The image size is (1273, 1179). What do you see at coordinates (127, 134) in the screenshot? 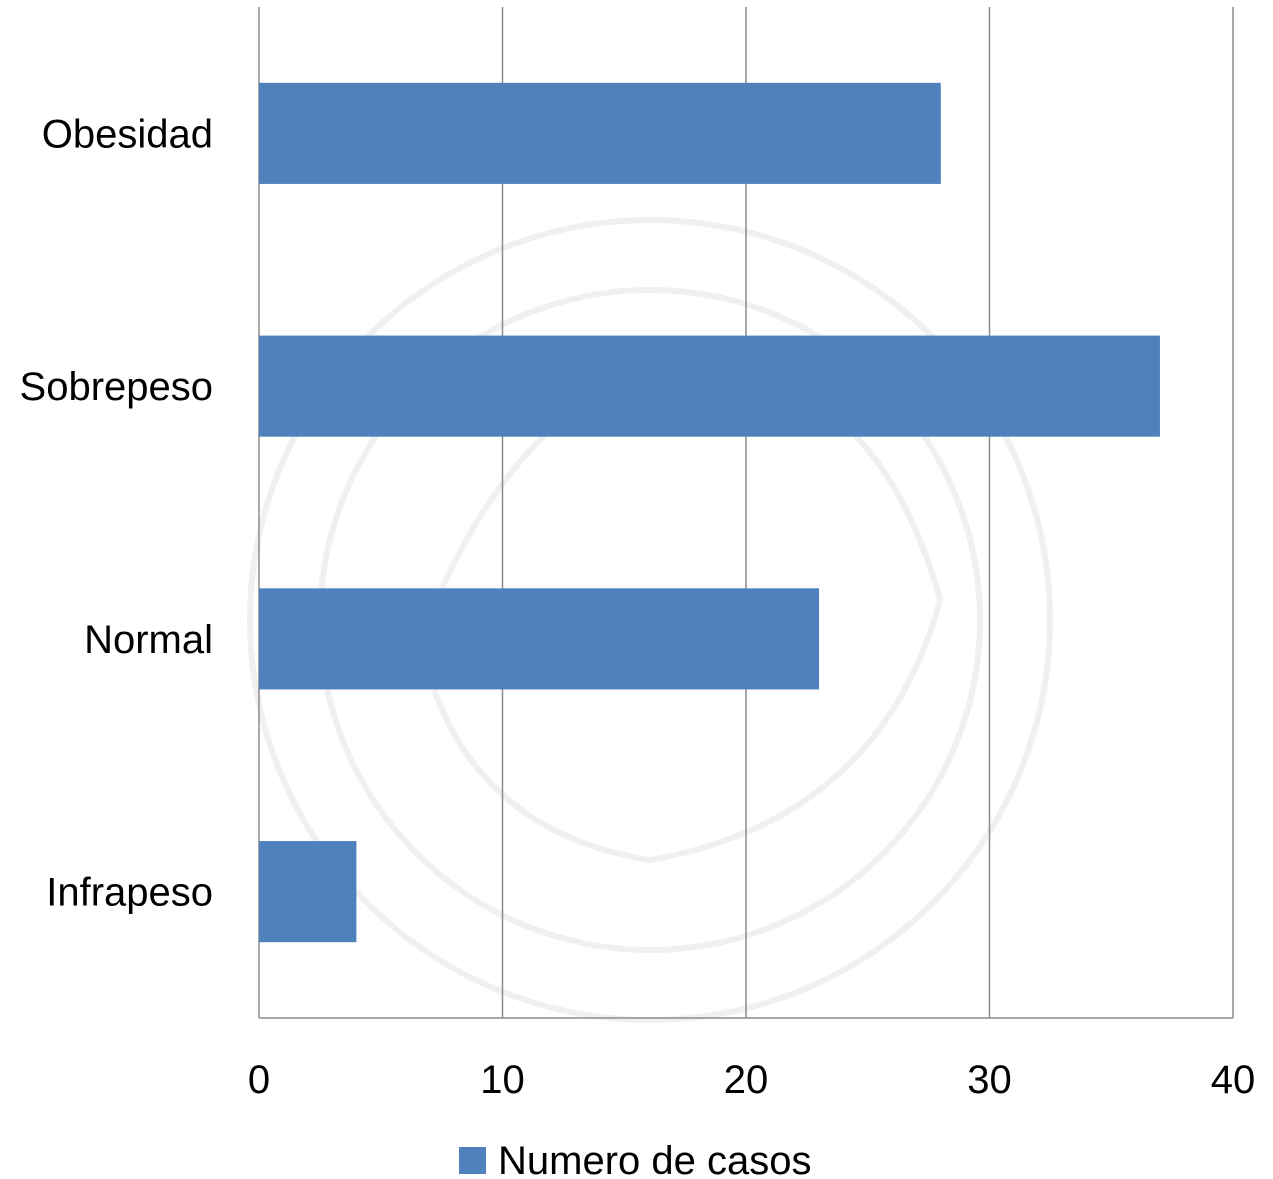
I see `category-label-obesidad: Obesidad` at bounding box center [127, 134].